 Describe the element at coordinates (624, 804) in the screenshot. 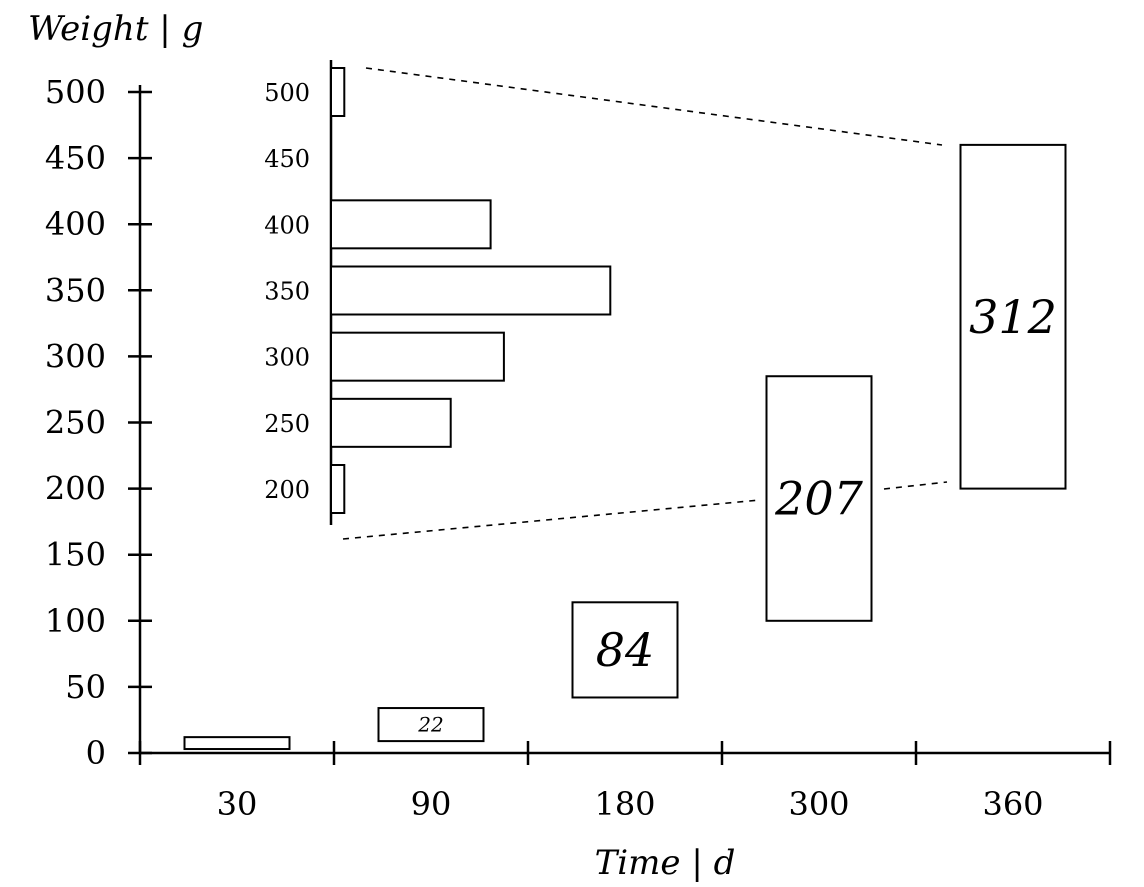

I see `x-tick-label: 180` at that location.